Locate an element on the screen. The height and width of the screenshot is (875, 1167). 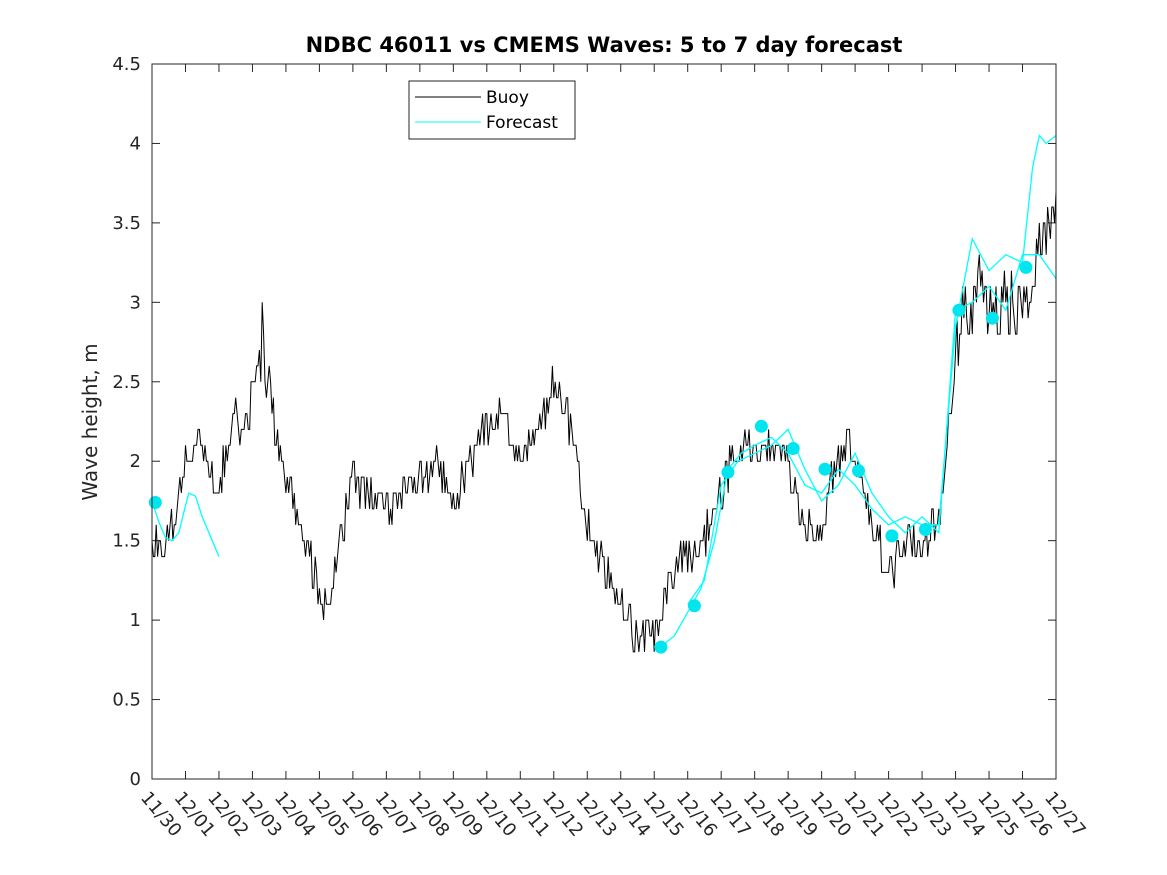
y-tick-label: 1 is located at coordinates (135, 620).